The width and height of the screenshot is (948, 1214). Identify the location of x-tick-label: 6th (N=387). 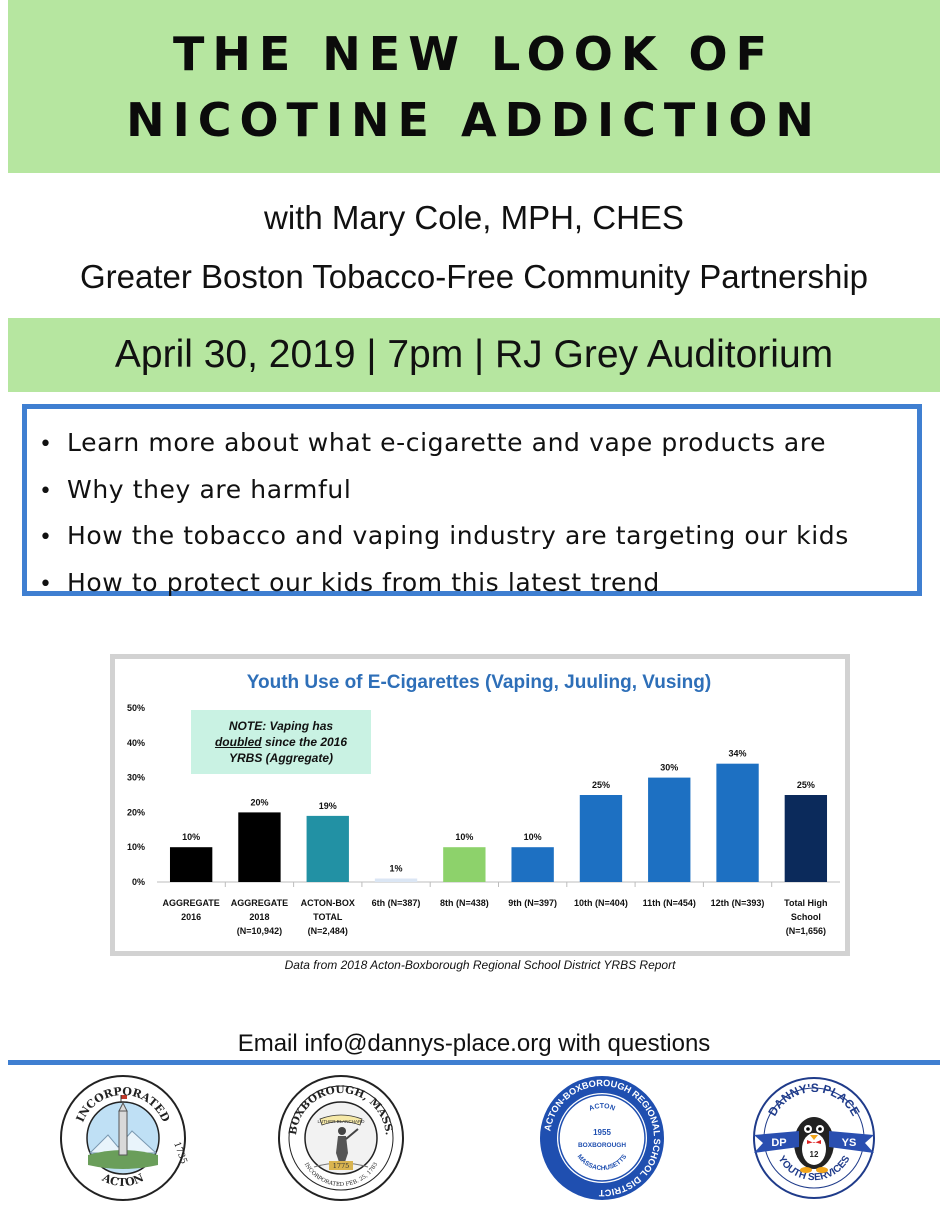
(396, 903).